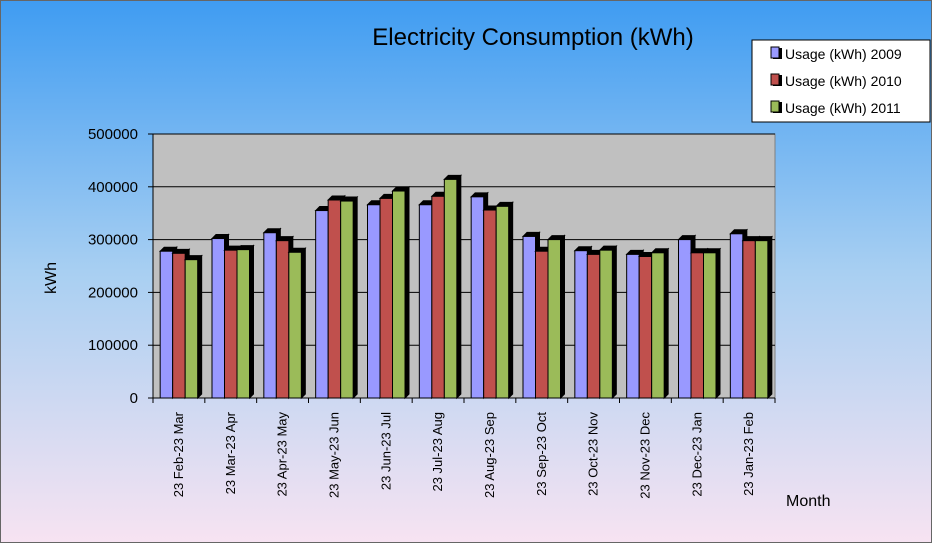 Image resolution: width=933 pixels, height=544 pixels. Describe the element at coordinates (644, 455) in the screenshot. I see `x-tick-label: 23 Nov-23 Dec` at that location.